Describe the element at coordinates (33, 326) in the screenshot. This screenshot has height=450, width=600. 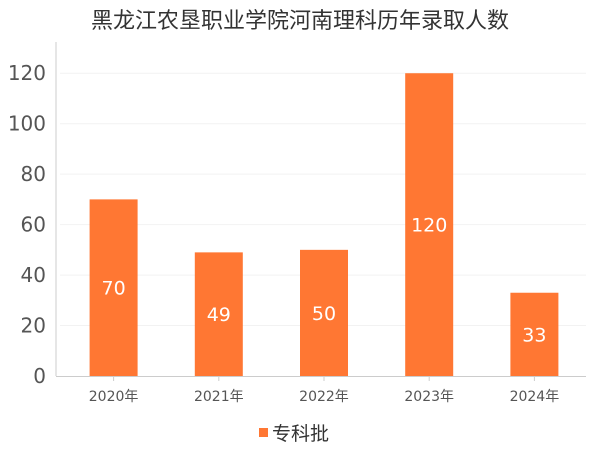
I see `y-tick-label: 20` at that location.